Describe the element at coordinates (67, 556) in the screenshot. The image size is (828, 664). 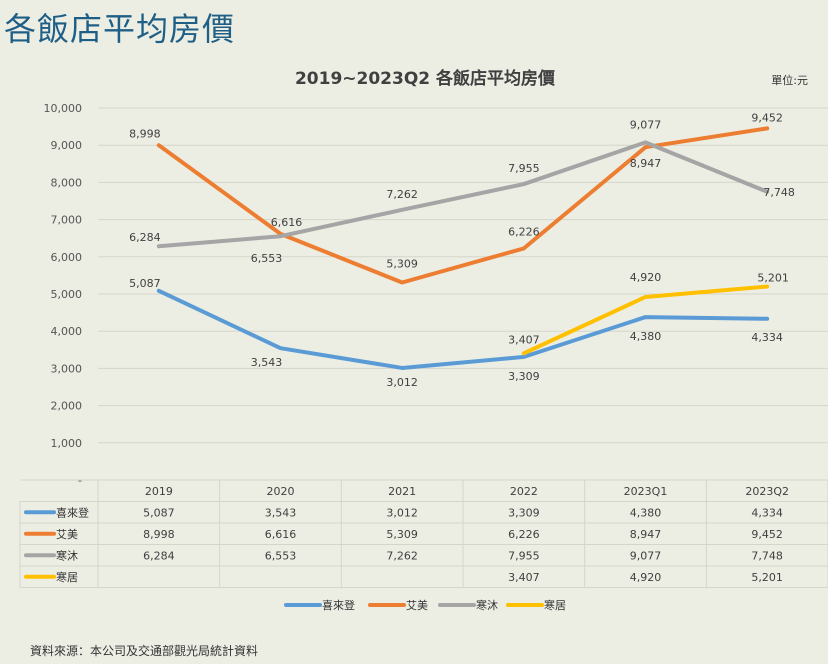
I see `table-series-name: 寒沐` at that location.